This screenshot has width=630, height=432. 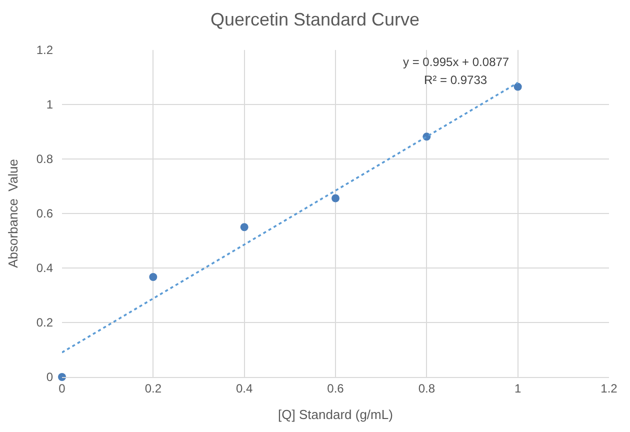 I want to click on y-tick-label: 0.8, so click(x=45, y=159).